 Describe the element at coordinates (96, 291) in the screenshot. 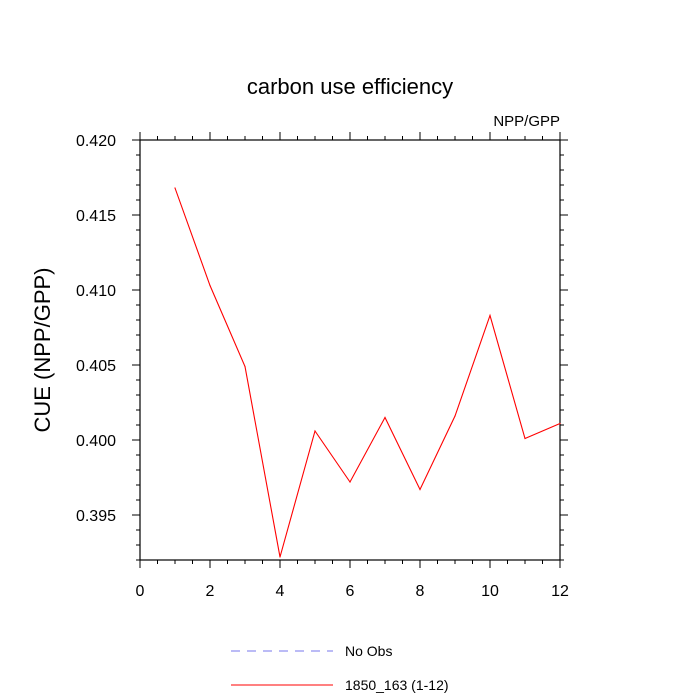

I see `y-tick-label: 0.410` at that location.